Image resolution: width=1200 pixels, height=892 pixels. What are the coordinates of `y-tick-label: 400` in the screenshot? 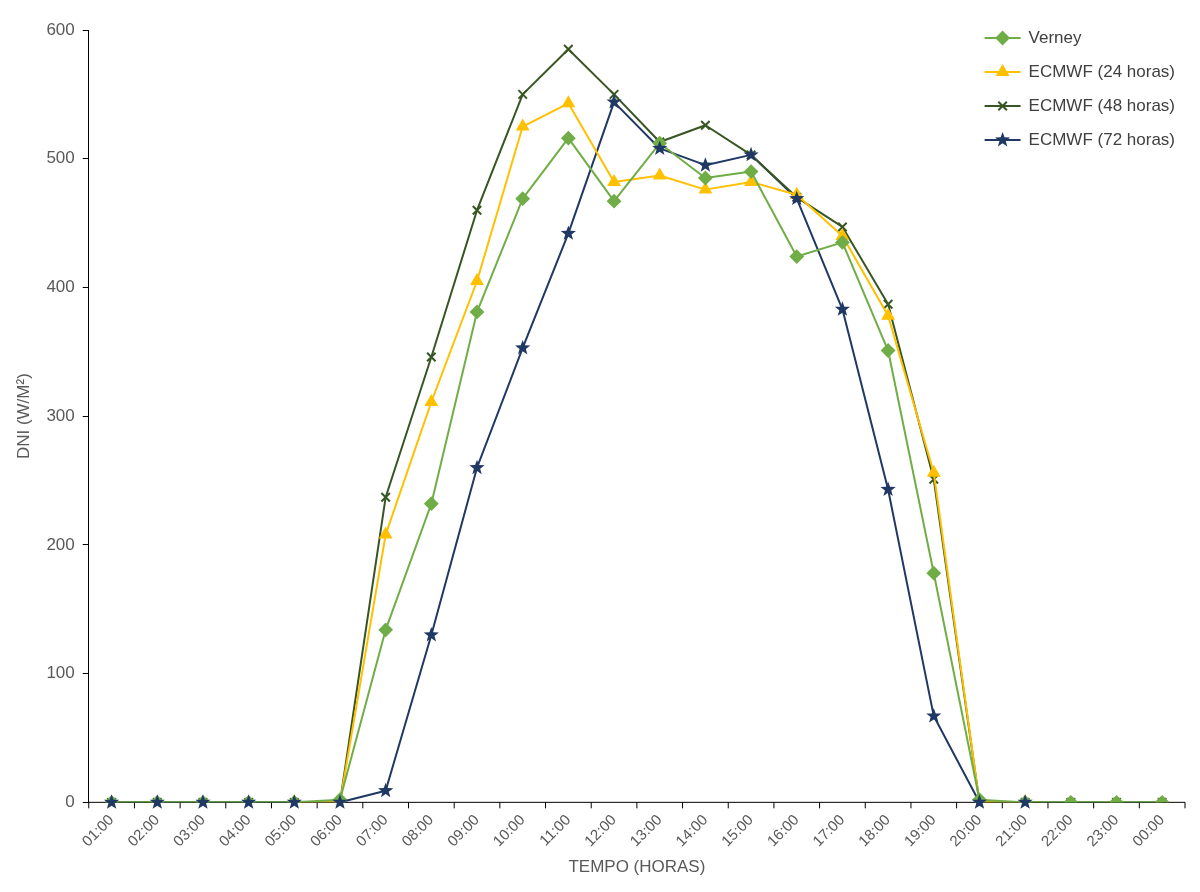 It's located at (60, 287).